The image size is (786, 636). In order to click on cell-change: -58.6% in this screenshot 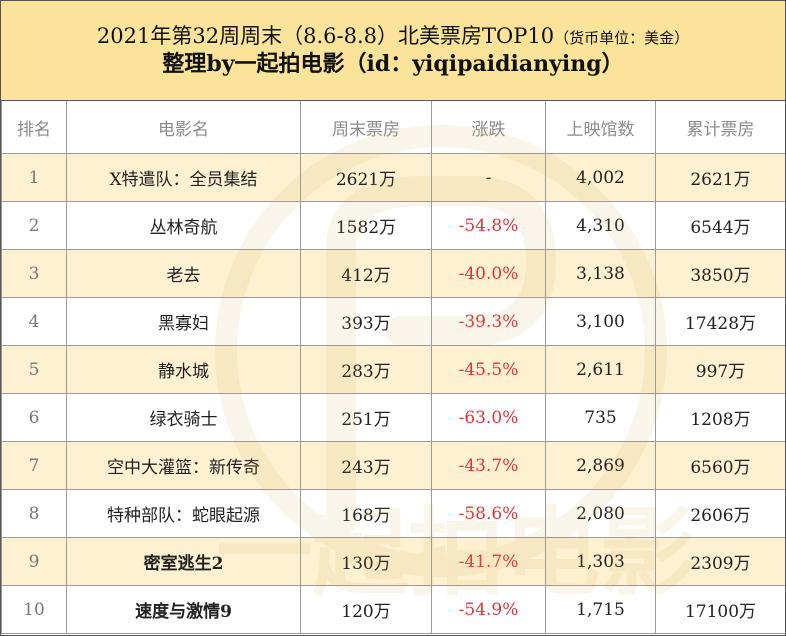, I will do `click(488, 513)`.